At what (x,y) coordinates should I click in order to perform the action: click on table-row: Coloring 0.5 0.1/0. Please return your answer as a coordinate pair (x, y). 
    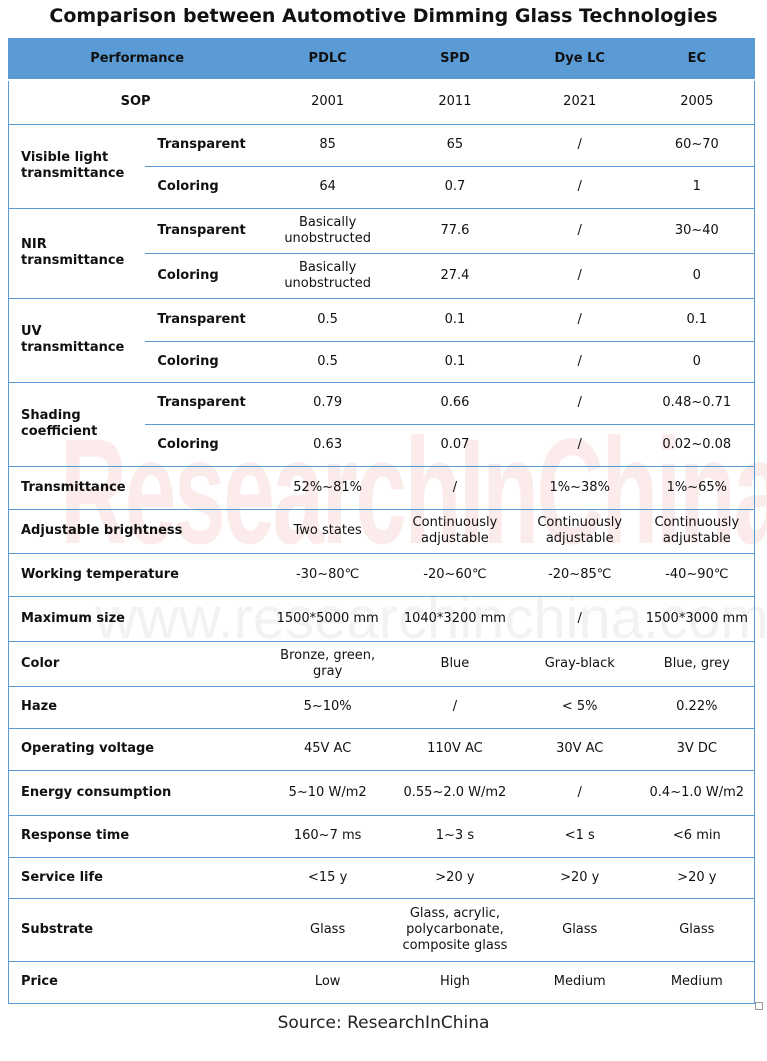
    Looking at the image, I should click on (382, 361).